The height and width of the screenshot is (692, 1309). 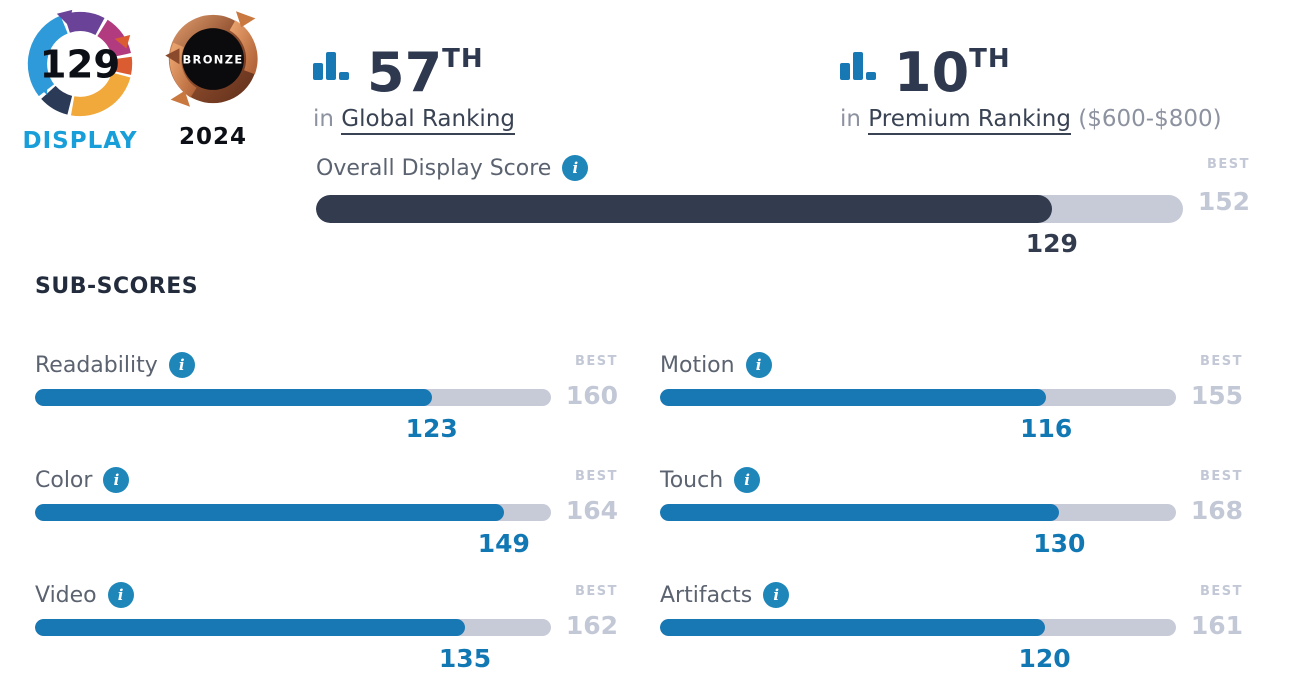 I want to click on bronze-medal-badge: BRONZE 2024, so click(x=213, y=78).